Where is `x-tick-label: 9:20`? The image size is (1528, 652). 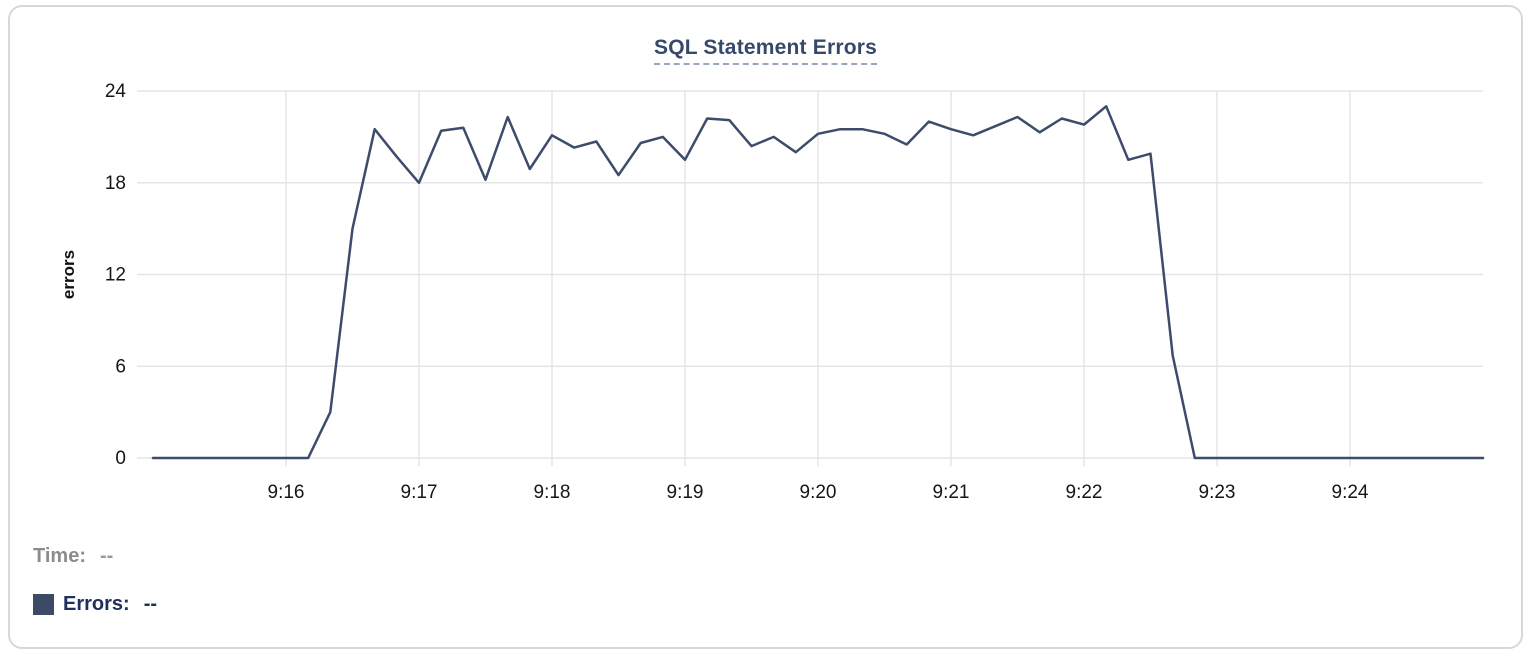 x-tick-label: 9:20 is located at coordinates (818, 492).